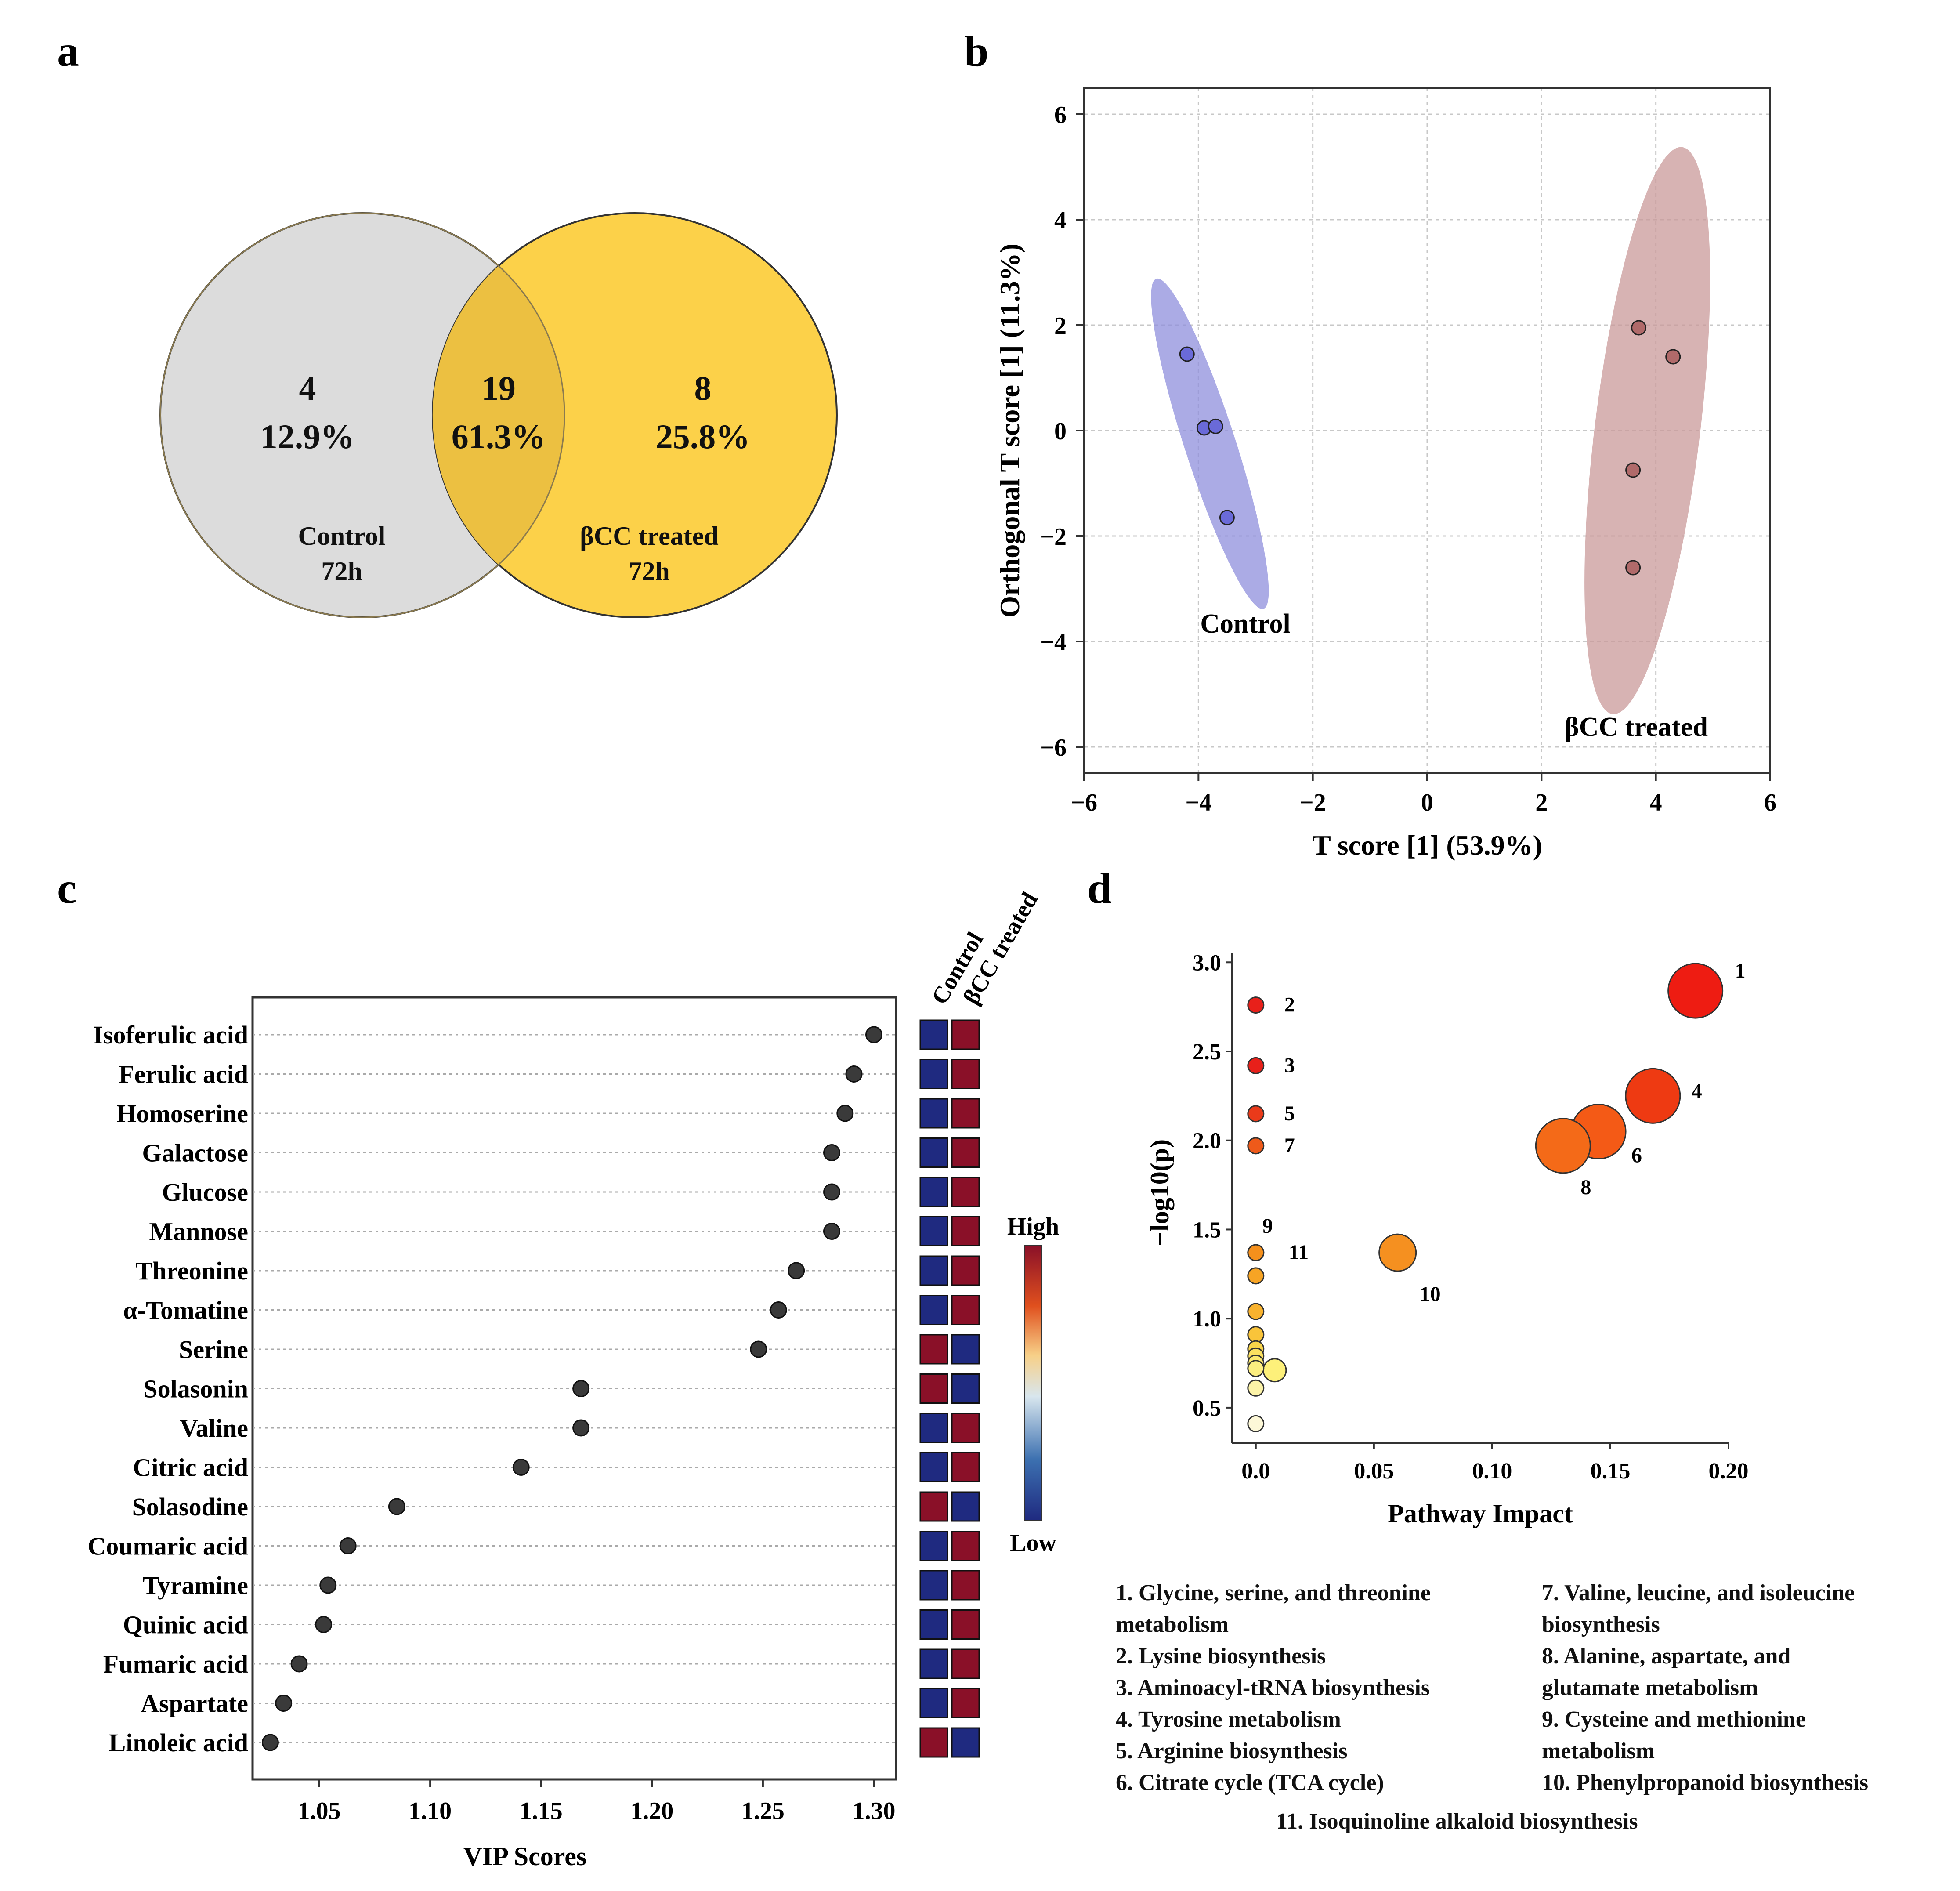 This screenshot has width=1960, height=1891. What do you see at coordinates (213, 1349) in the screenshot?
I see `metabolite-label: Serine` at bounding box center [213, 1349].